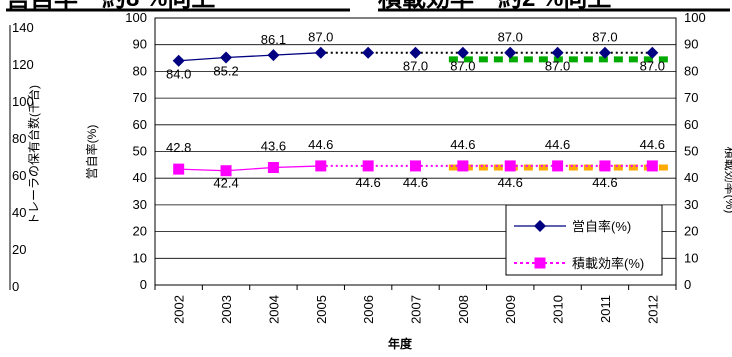 This screenshot has height=357, width=732. Describe the element at coordinates (23, 157) in the screenshot. I see `outer-axis-ticks: 140 120 100 80 60 40 20 0` at that location.